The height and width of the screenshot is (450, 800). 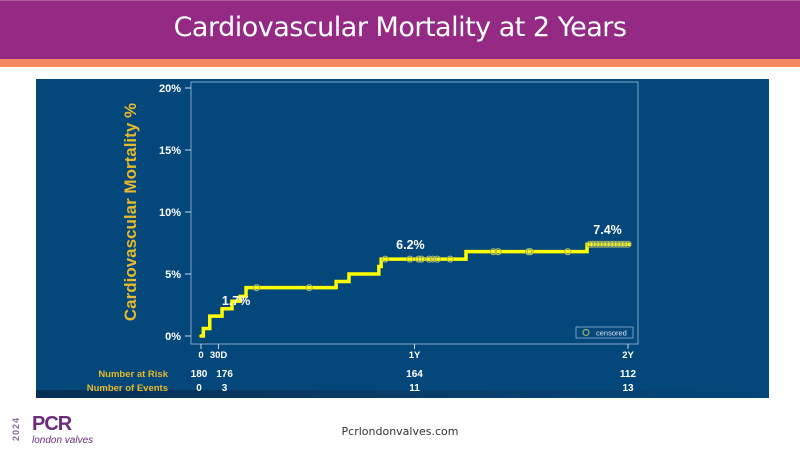 What do you see at coordinates (173, 337) in the screenshot?
I see `y-tick-label: 0%` at bounding box center [173, 337].